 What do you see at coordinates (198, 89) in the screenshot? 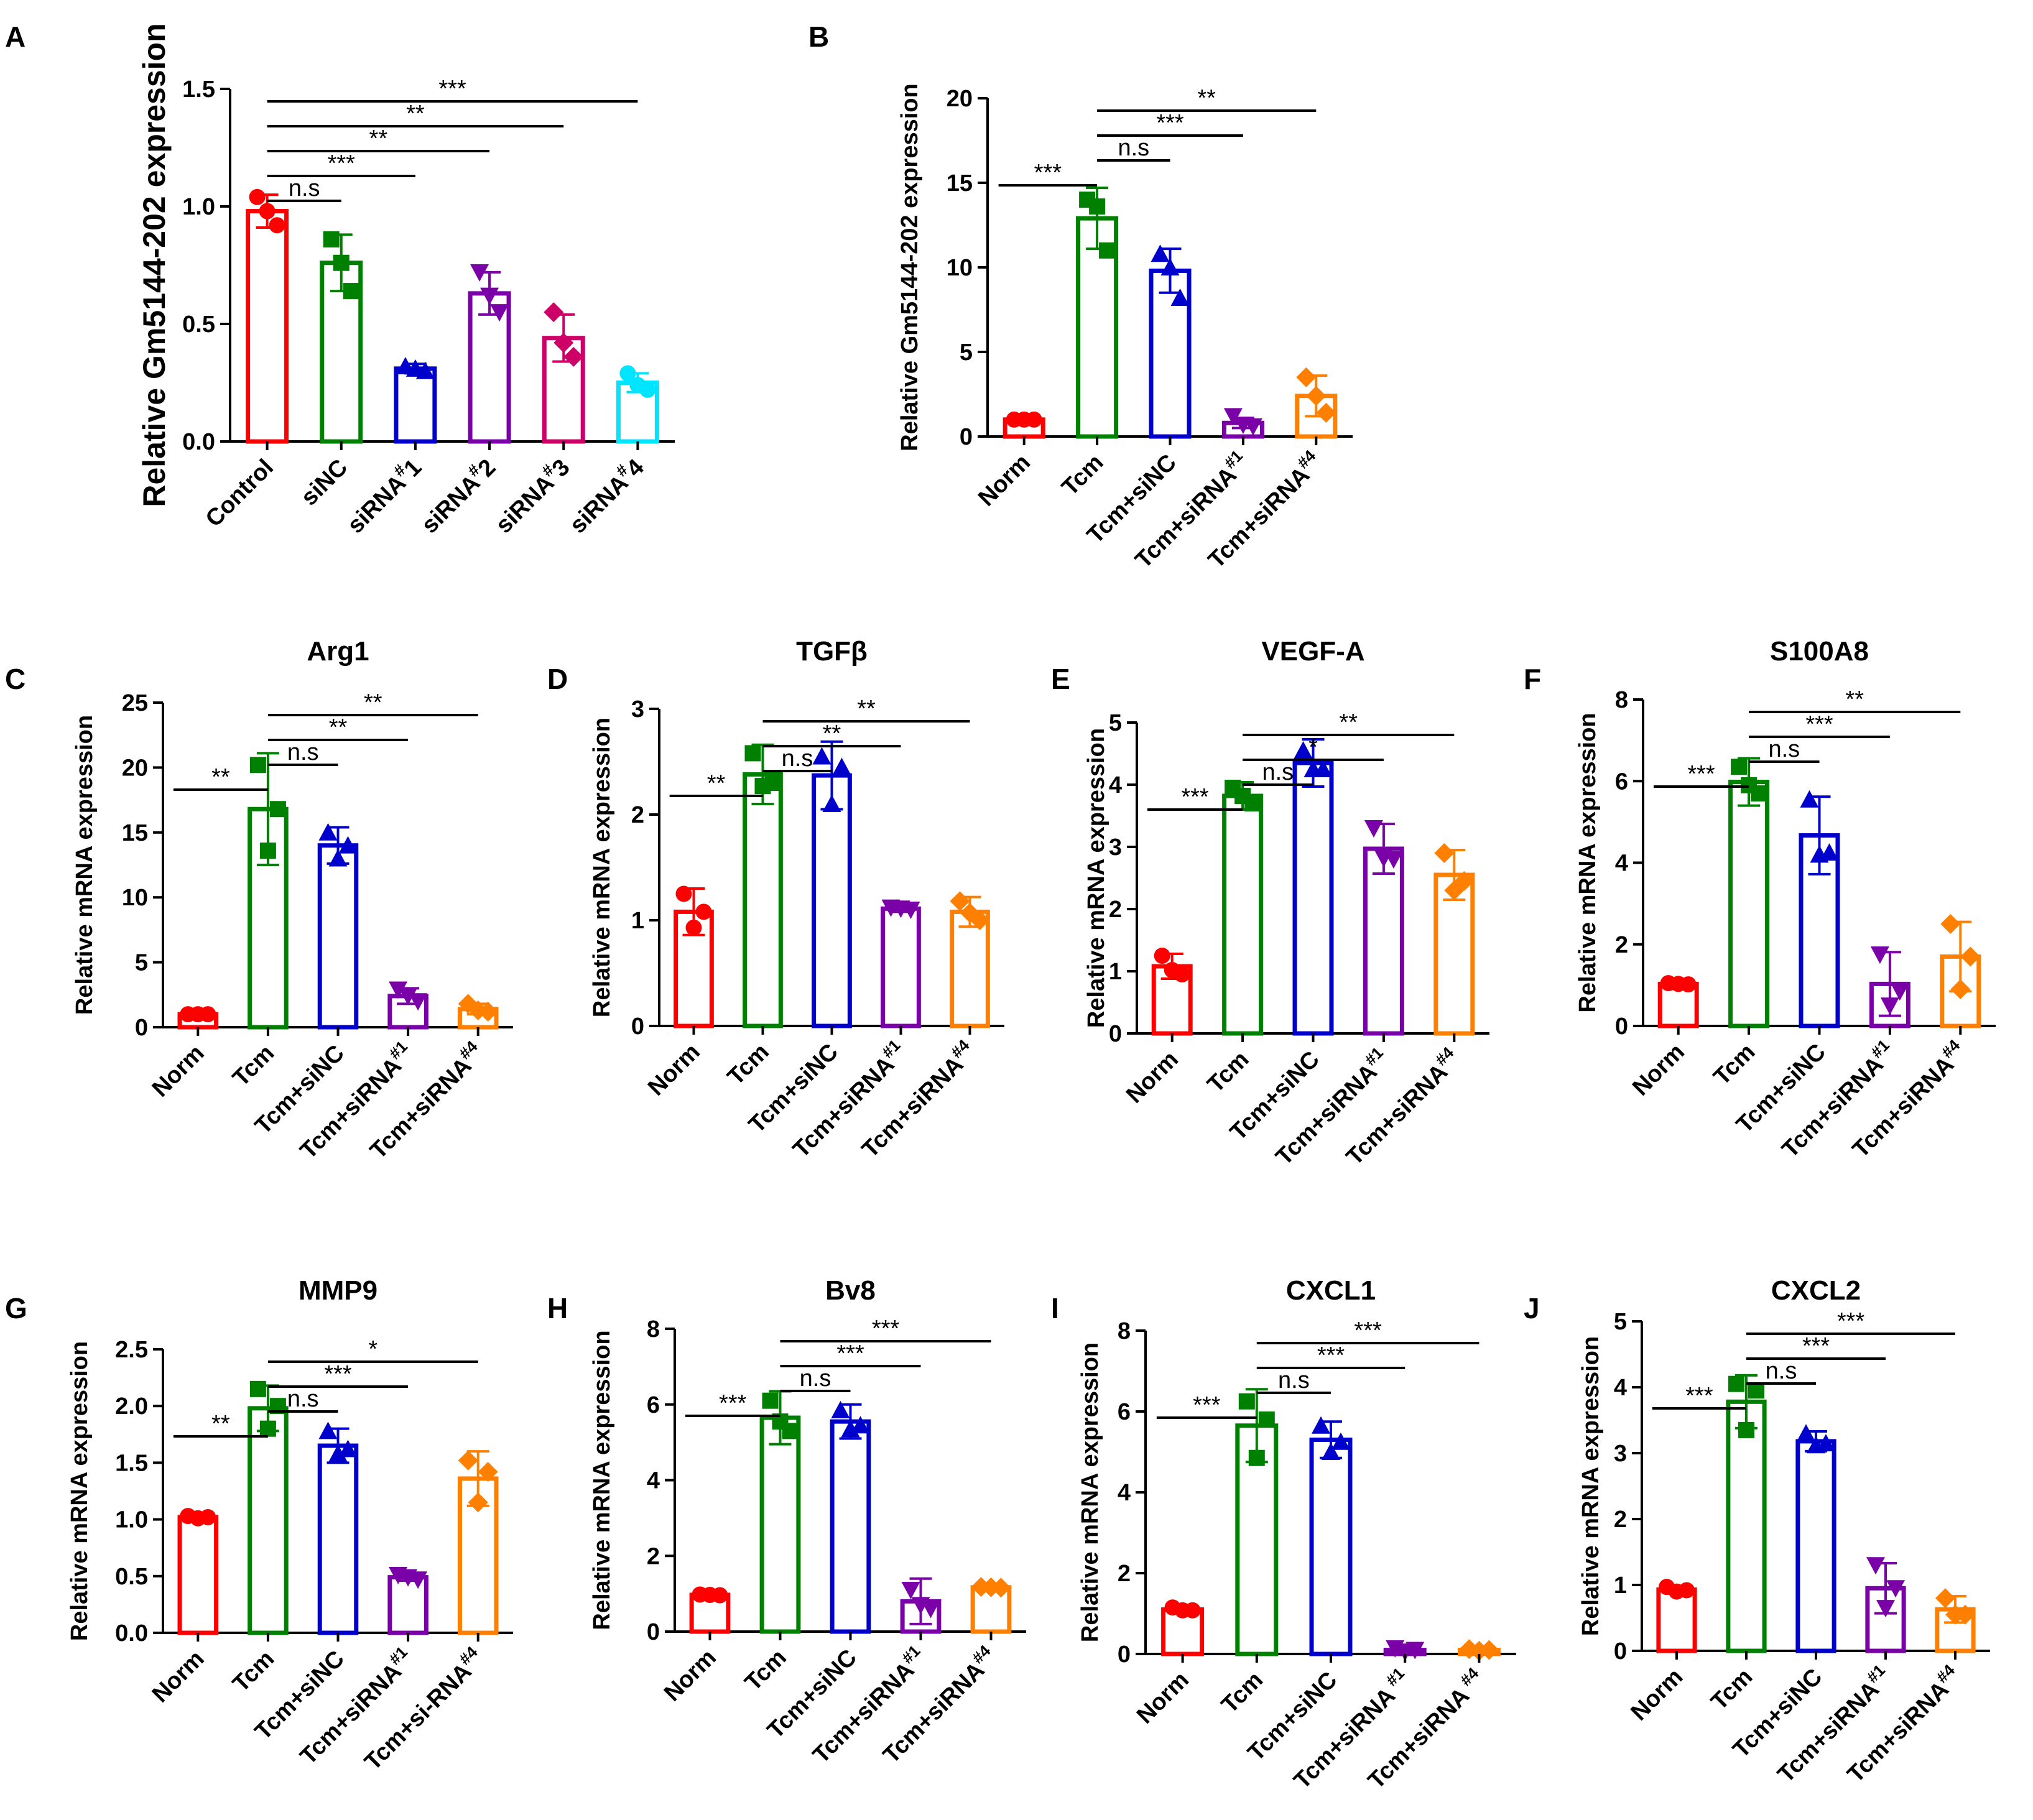
I see `y-tick-label: 1.5` at bounding box center [198, 89].